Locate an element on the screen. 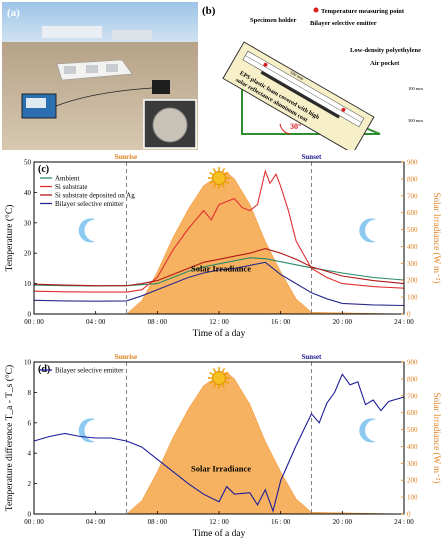  dim-side-1: 100 mm is located at coordinates (415, 88).